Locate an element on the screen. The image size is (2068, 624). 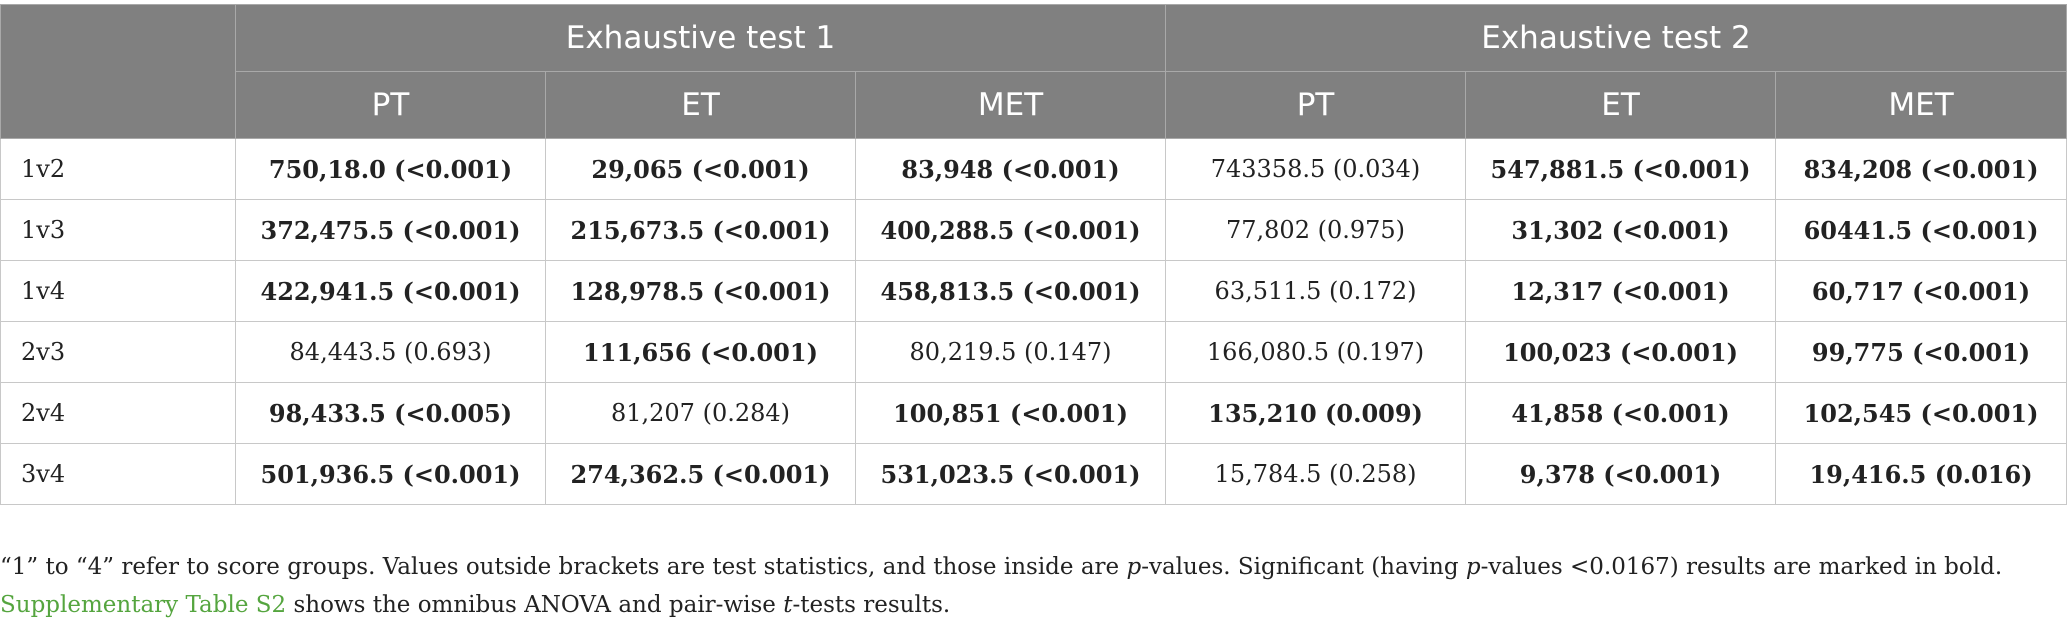
table-cell: 743358.5 (0.034) is located at coordinates (1316, 169).